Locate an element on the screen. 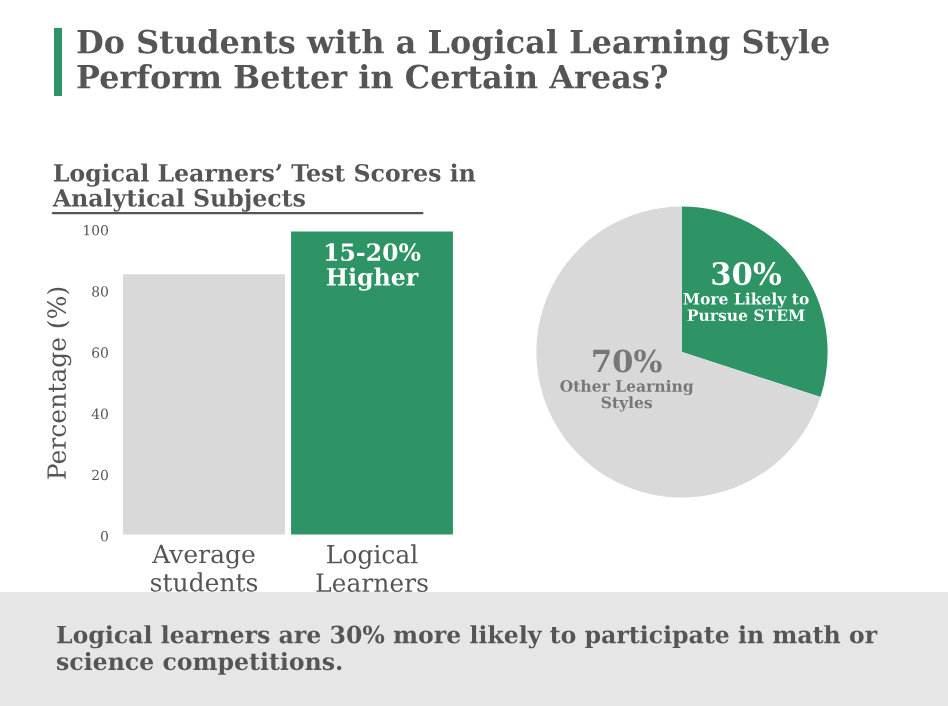  chart-title: Logical Learners’ Test Scores in Analytical Subjects is located at coordinates (264, 187).